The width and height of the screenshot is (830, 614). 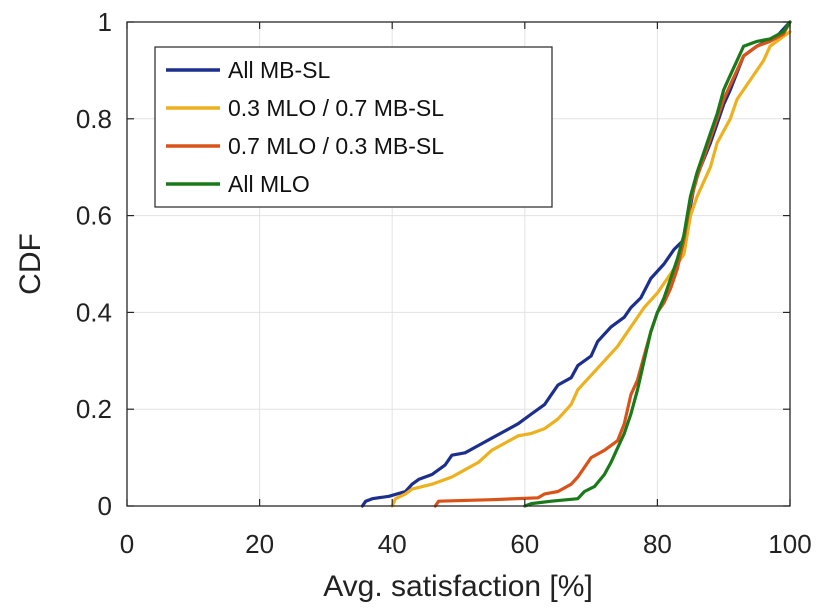 What do you see at coordinates (30, 264) in the screenshot?
I see `y-axis-title: CDF` at bounding box center [30, 264].